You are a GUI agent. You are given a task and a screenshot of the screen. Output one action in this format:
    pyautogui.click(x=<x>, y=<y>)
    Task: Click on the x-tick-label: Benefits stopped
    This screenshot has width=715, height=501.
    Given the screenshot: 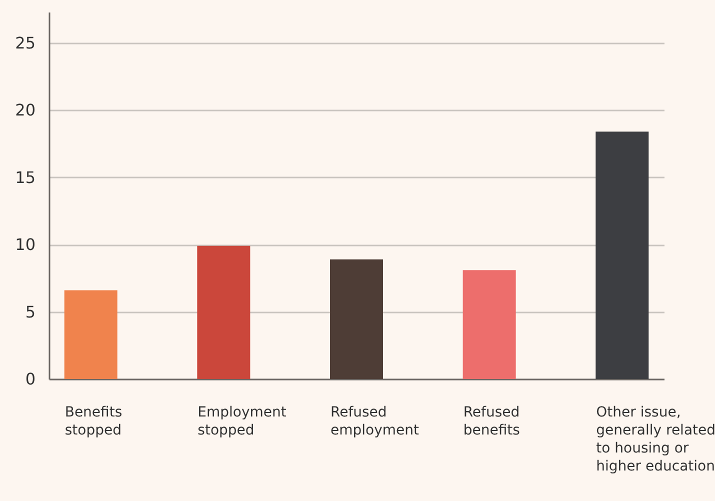 What is the action you would take?
    pyautogui.click(x=93, y=421)
    